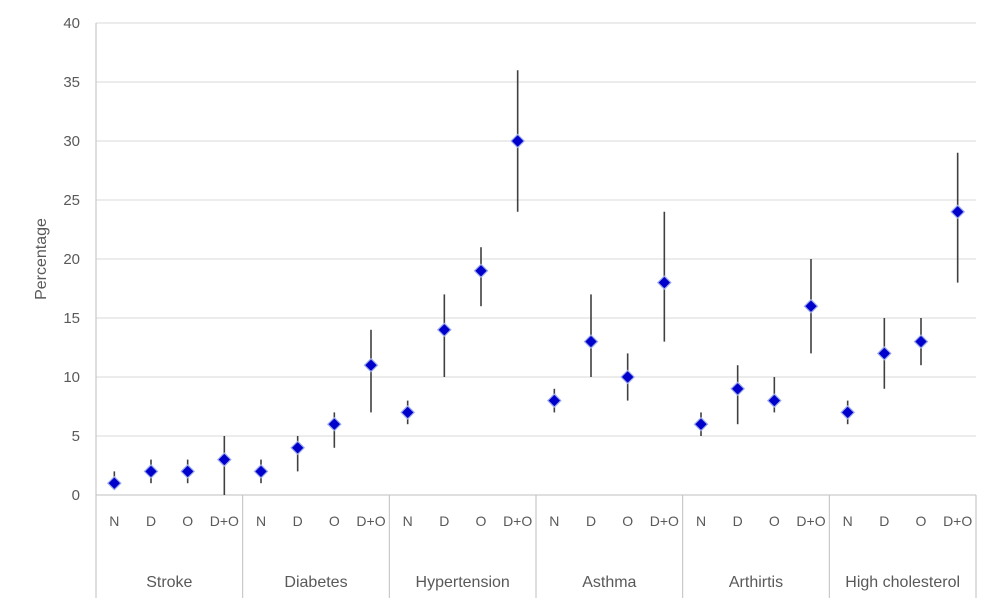 The image size is (1000, 604). I want to click on group-label: Arthirtis, so click(756, 582).